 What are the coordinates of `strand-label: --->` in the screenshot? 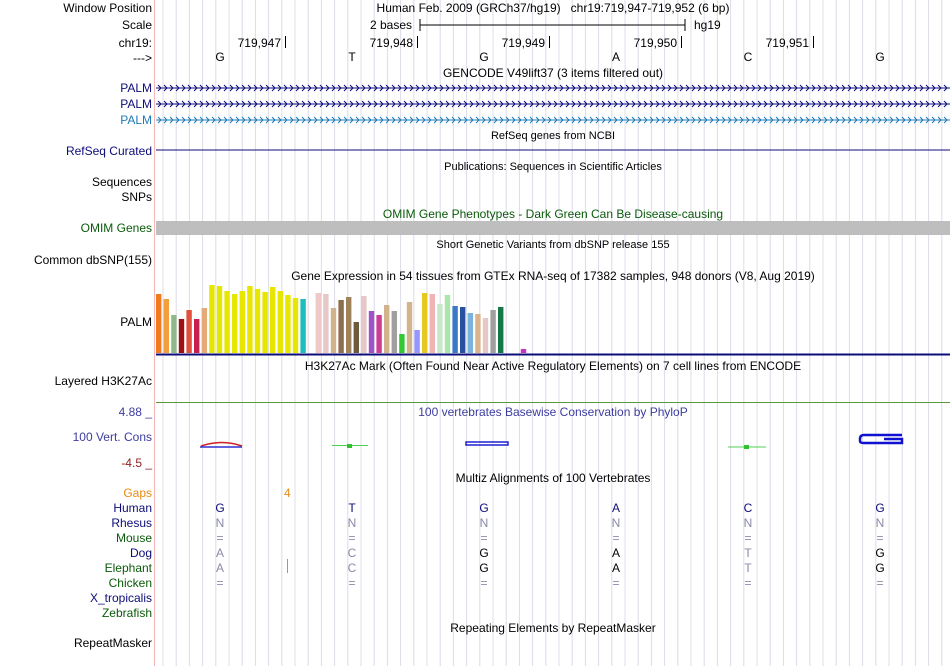 It's located at (142, 58).